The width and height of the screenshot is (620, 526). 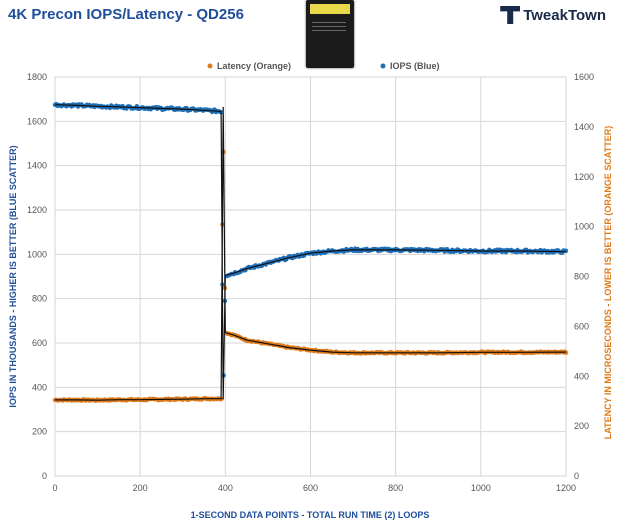 I want to click on x-tick-label: 0, so click(x=54, y=488).